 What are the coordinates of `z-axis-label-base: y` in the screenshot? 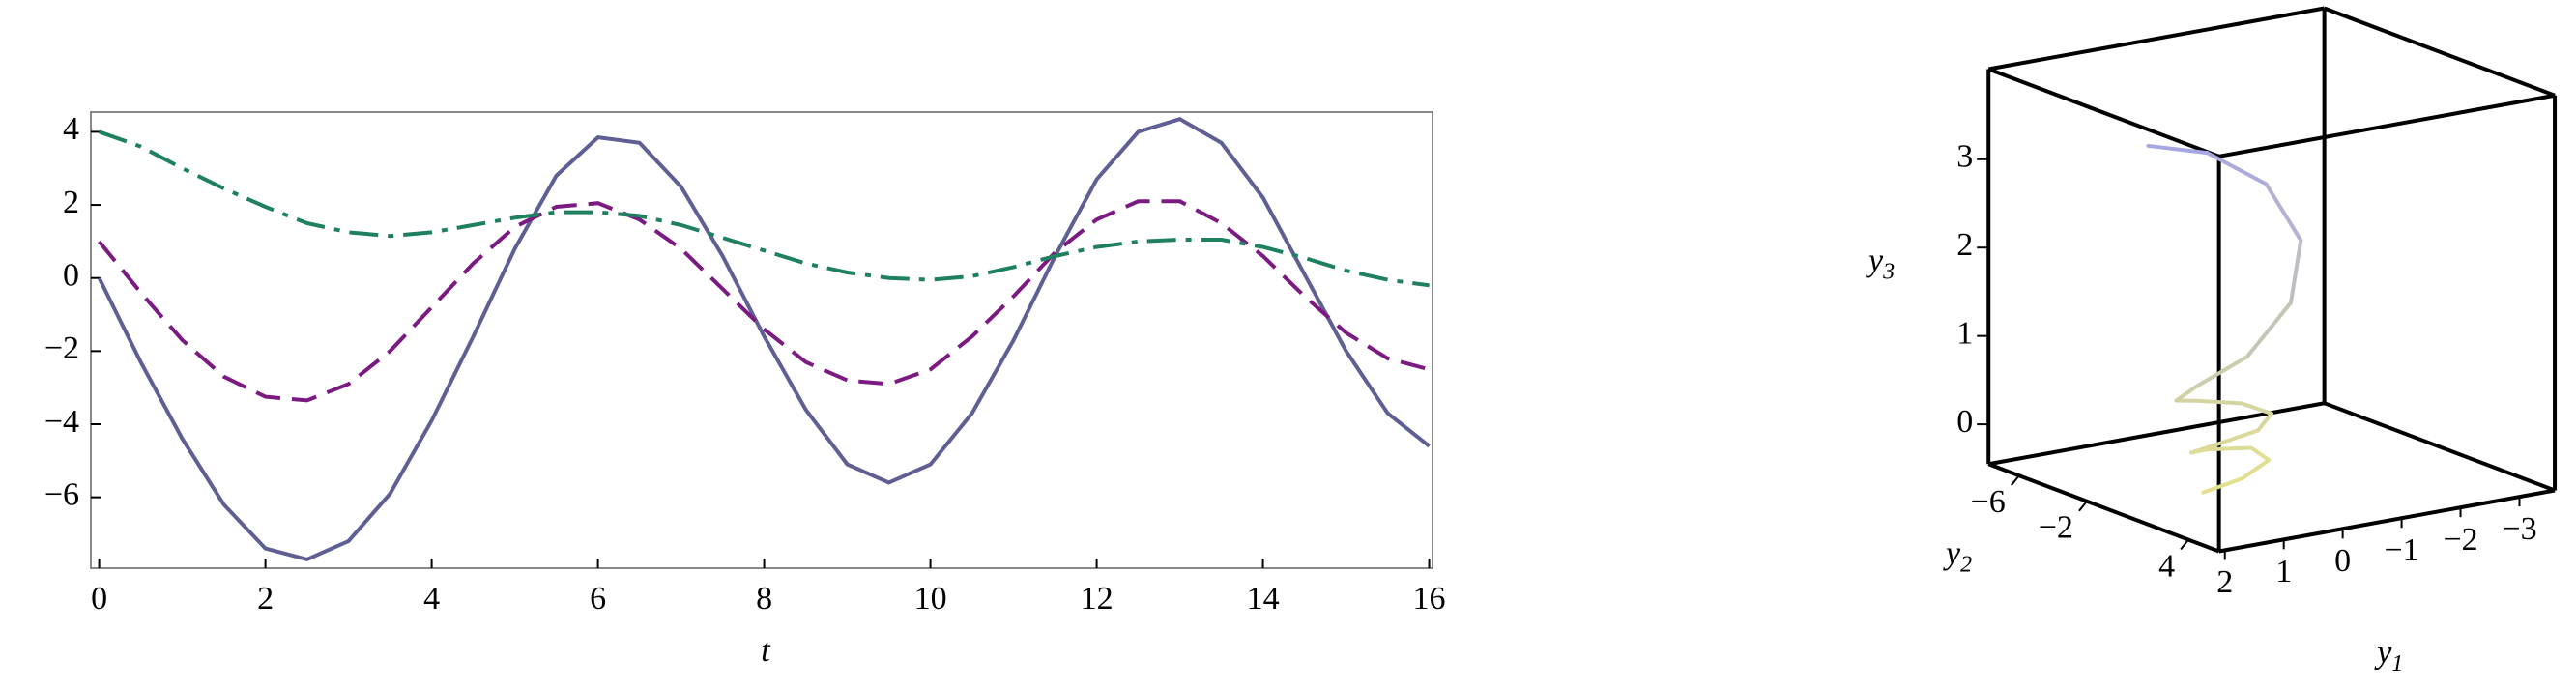 It's located at (1875, 261).